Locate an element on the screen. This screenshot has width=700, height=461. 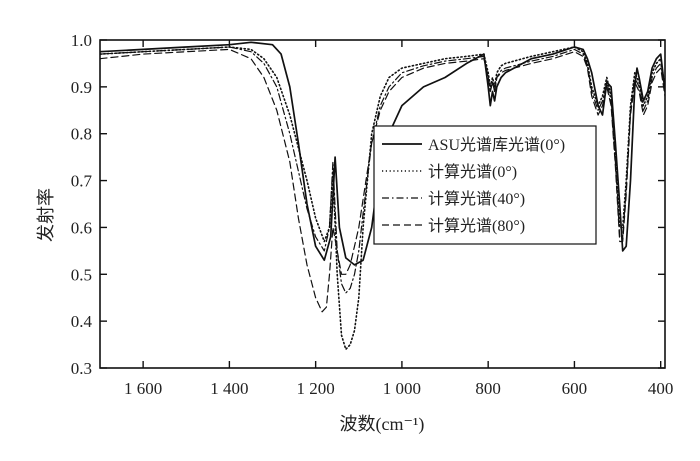
legend-label-4: 计算光谱(80°) is located at coordinates (476, 225).